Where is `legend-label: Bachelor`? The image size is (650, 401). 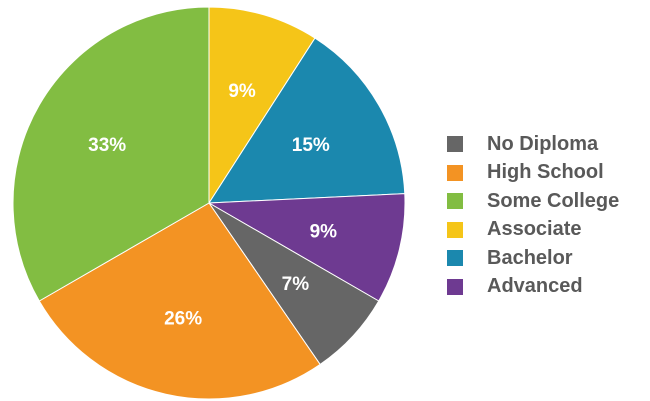 legend-label: Bachelor is located at coordinates (530, 257).